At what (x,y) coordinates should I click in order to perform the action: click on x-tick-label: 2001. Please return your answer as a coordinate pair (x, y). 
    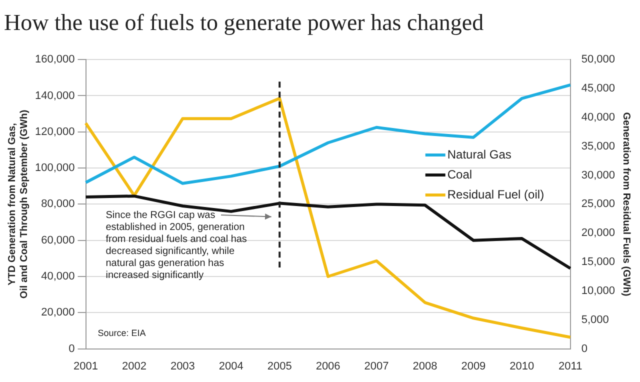
    Looking at the image, I should click on (86, 366).